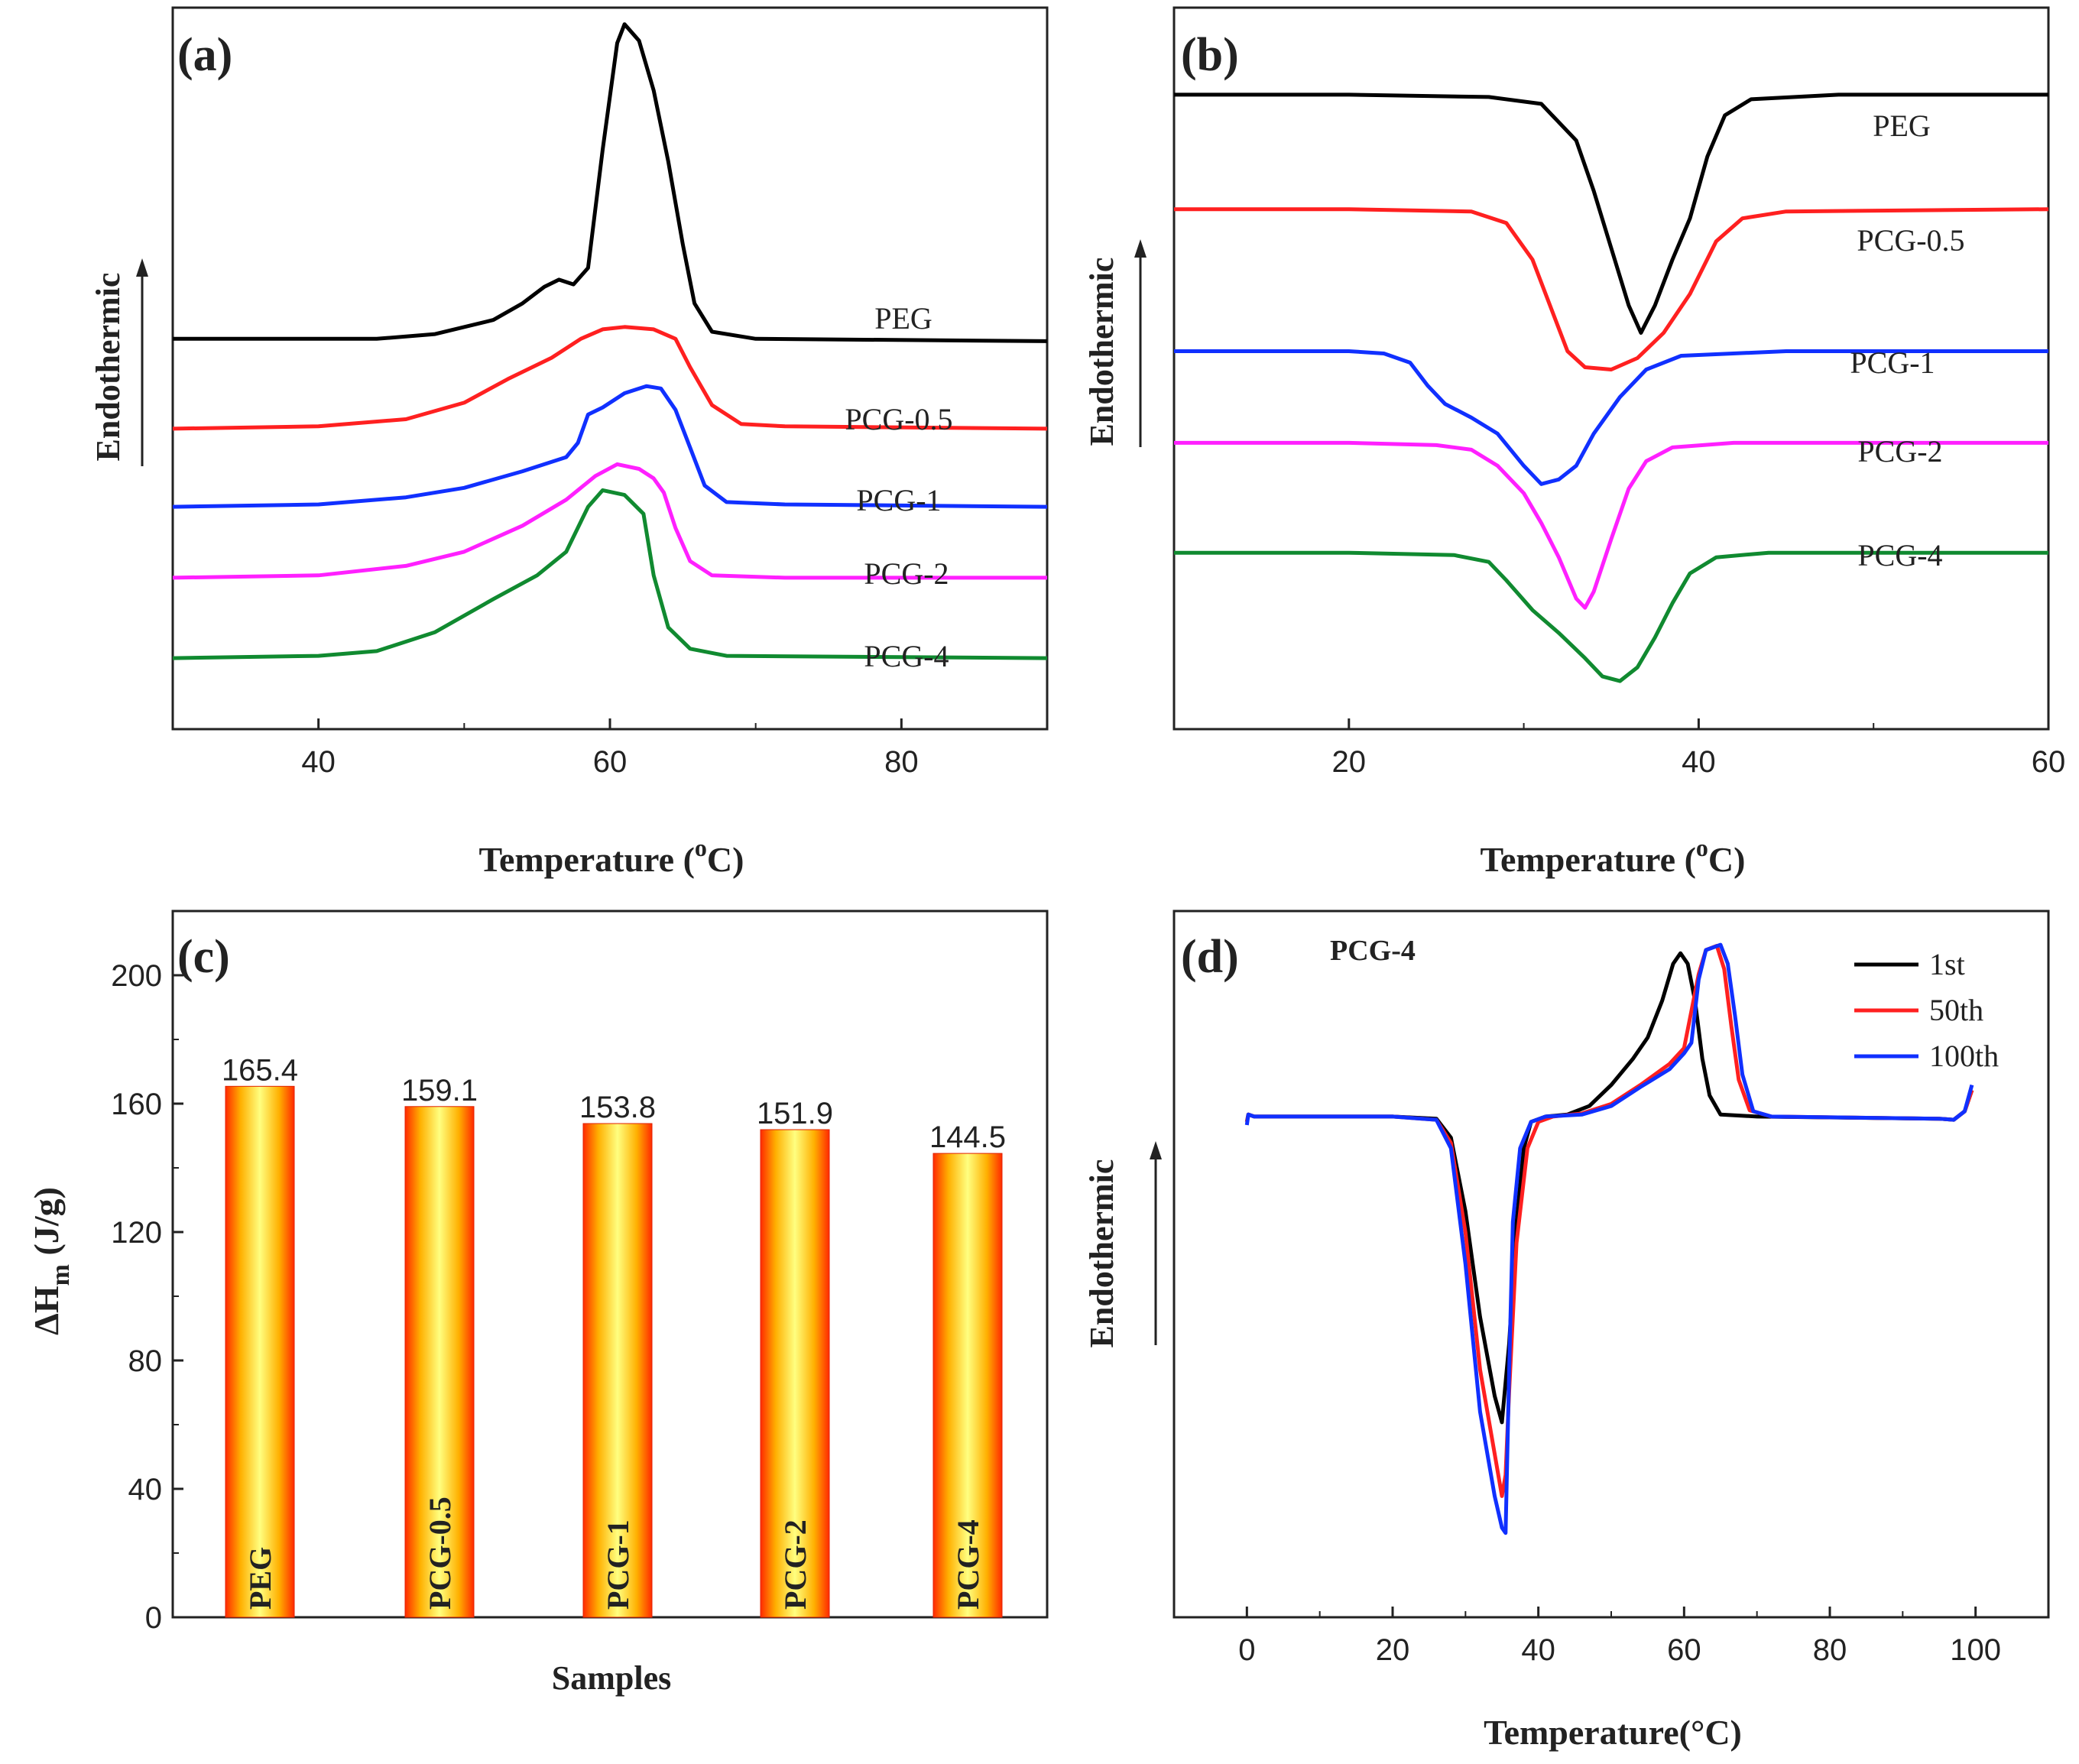 The height and width of the screenshot is (1764, 2079). I want to click on panel-b-curve-label-pcg-0-5: PCG-0.5, so click(1910, 240).